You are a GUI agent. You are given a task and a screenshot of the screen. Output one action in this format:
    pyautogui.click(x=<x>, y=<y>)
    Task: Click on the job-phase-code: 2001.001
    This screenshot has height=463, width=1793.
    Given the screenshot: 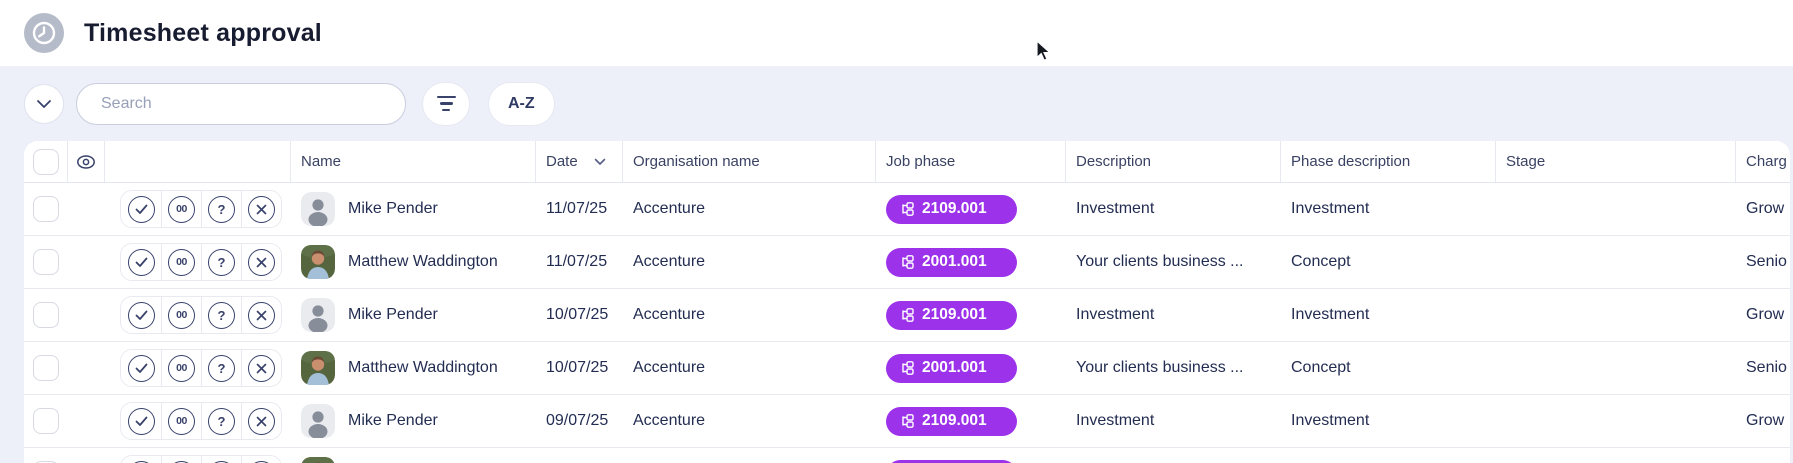 What is the action you would take?
    pyautogui.click(x=954, y=367)
    